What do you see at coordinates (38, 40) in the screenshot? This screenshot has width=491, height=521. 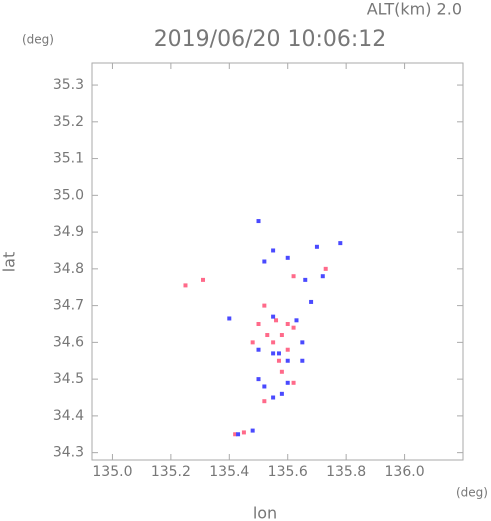 I see `y-unit: (deg)` at bounding box center [38, 40].